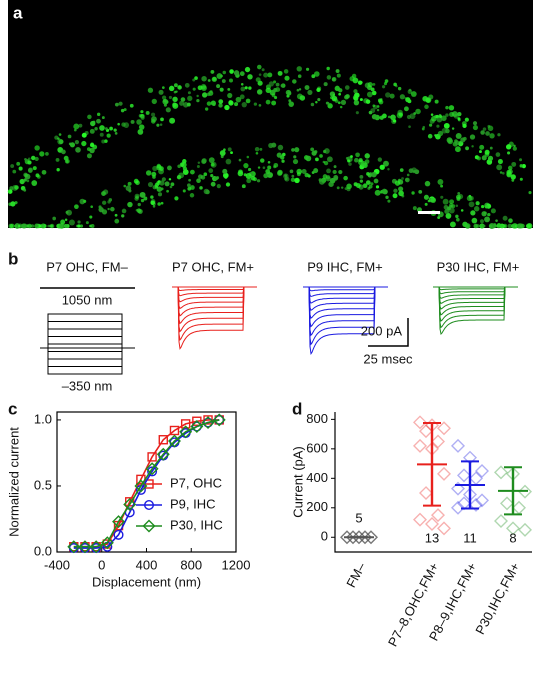 This screenshot has height=685, width=535. What do you see at coordinates (382, 330) in the screenshot?
I see `scale-label: 200 pA` at bounding box center [382, 330].